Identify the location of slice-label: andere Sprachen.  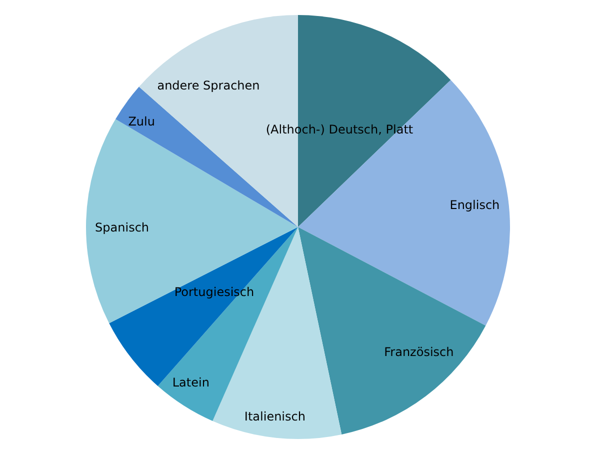
(208, 85).